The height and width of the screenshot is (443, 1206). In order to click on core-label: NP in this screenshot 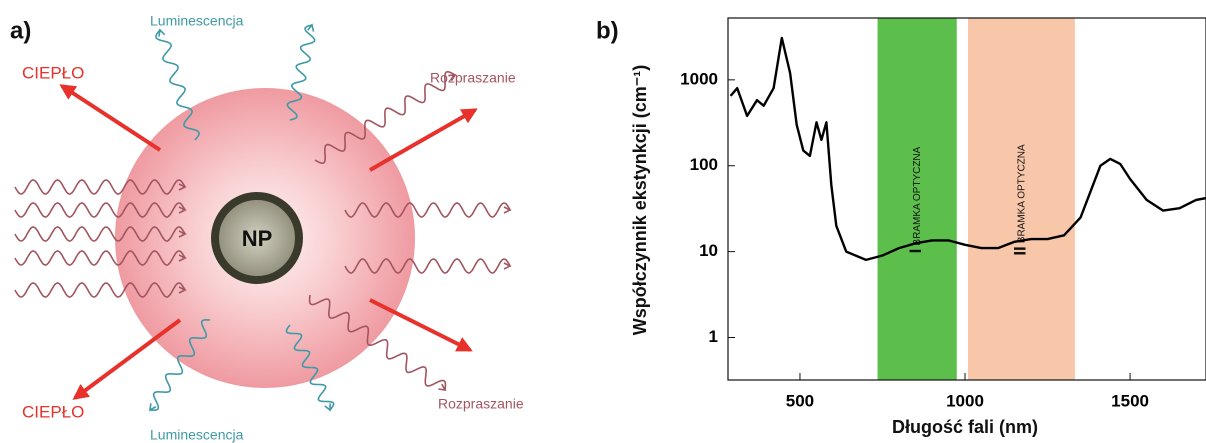, I will do `click(257, 238)`.